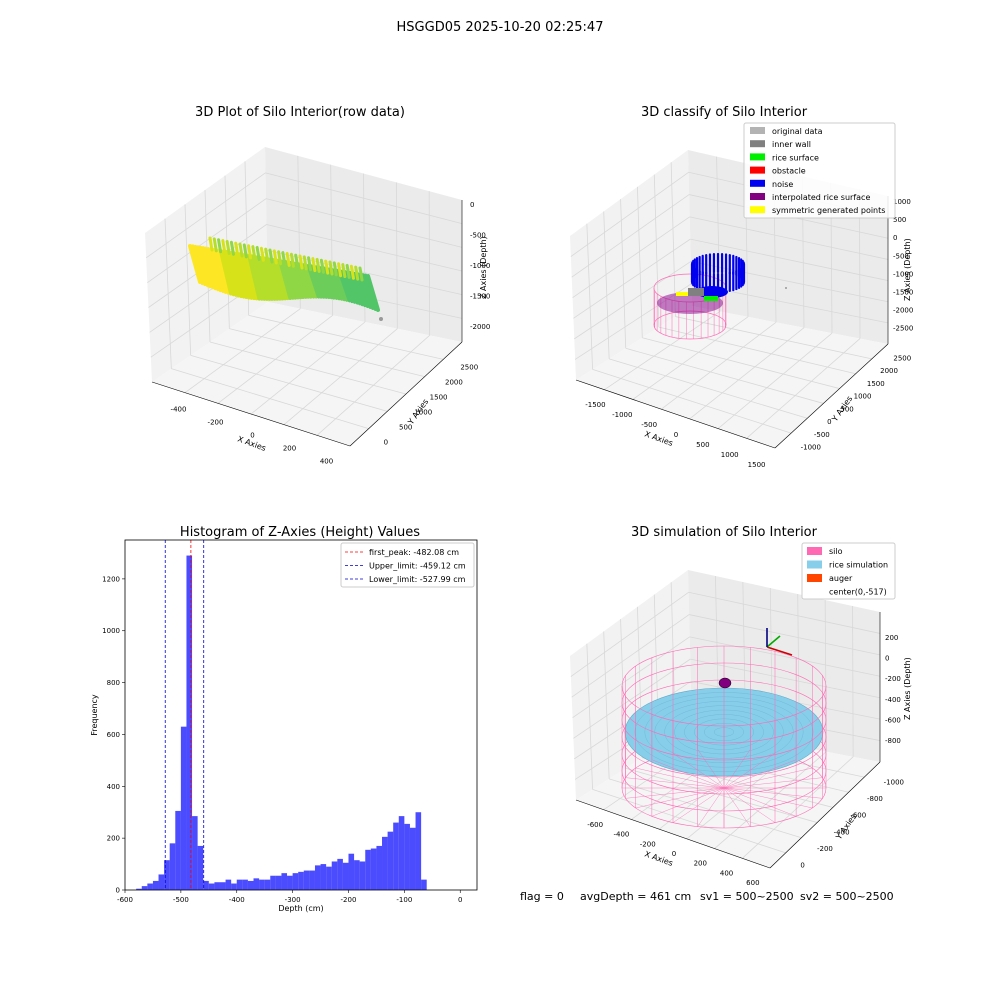  What do you see at coordinates (836, 551) in the screenshot?
I see `panel4-legend-label: silo` at bounding box center [836, 551].